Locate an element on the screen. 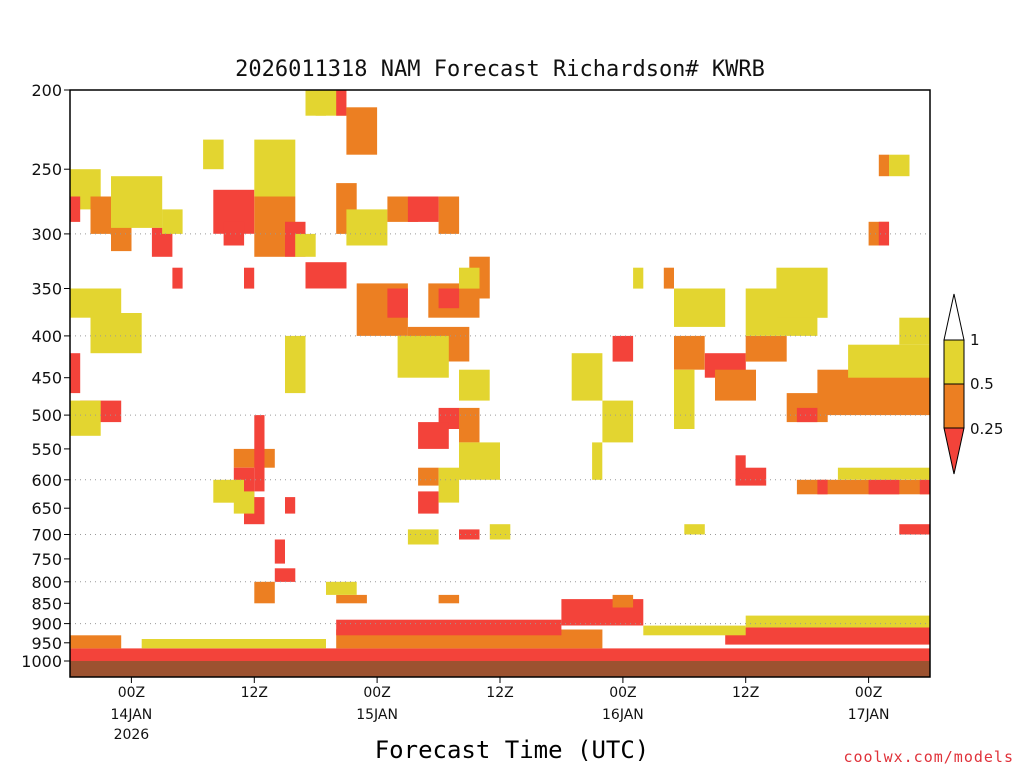 The image size is (1024, 768). region-lower-boundary-layer is located at coordinates (500, 654).